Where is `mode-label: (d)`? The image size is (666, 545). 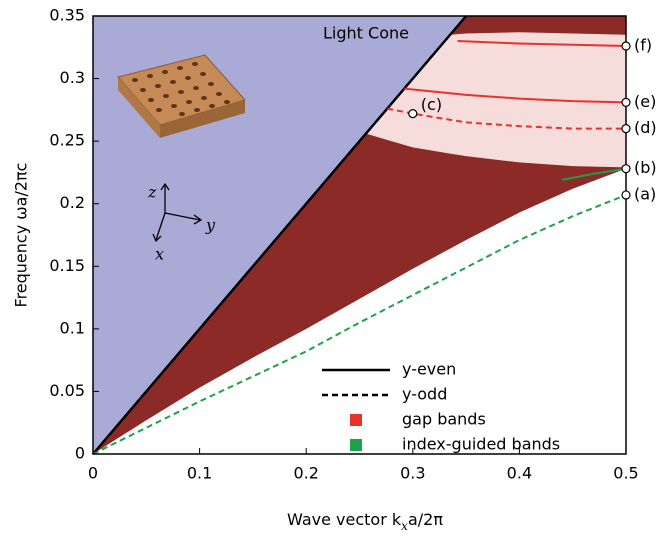
mode-label: (d) is located at coordinates (645, 127).